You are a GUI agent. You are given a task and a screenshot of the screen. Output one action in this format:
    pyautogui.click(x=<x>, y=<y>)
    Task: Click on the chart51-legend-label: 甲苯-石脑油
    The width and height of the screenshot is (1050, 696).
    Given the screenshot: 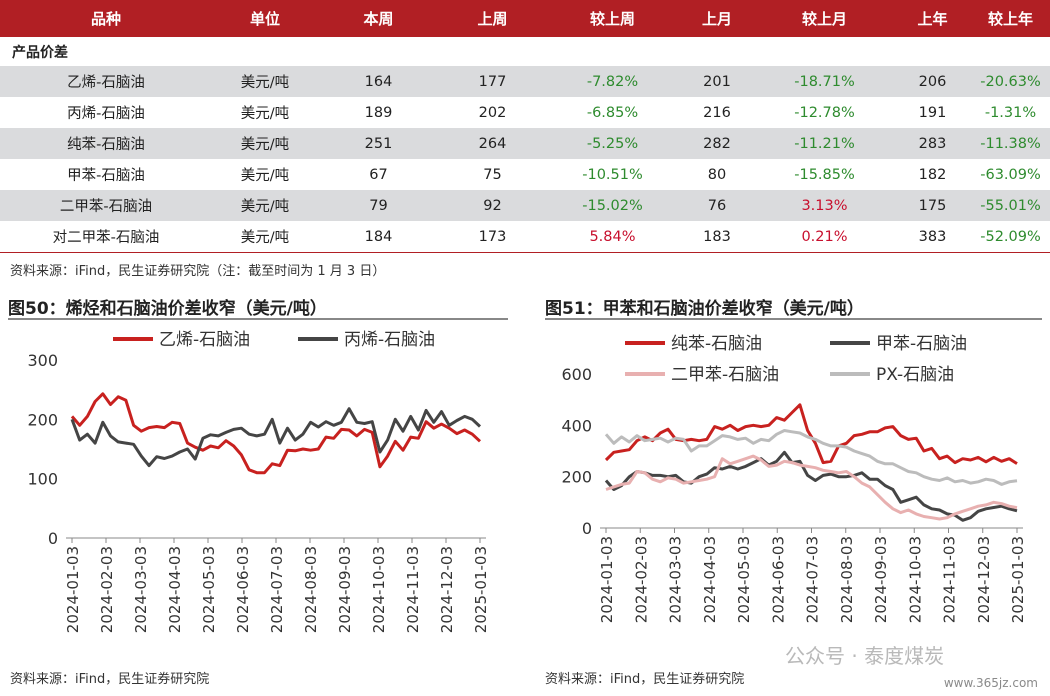 What is the action you would take?
    pyautogui.click(x=921, y=344)
    